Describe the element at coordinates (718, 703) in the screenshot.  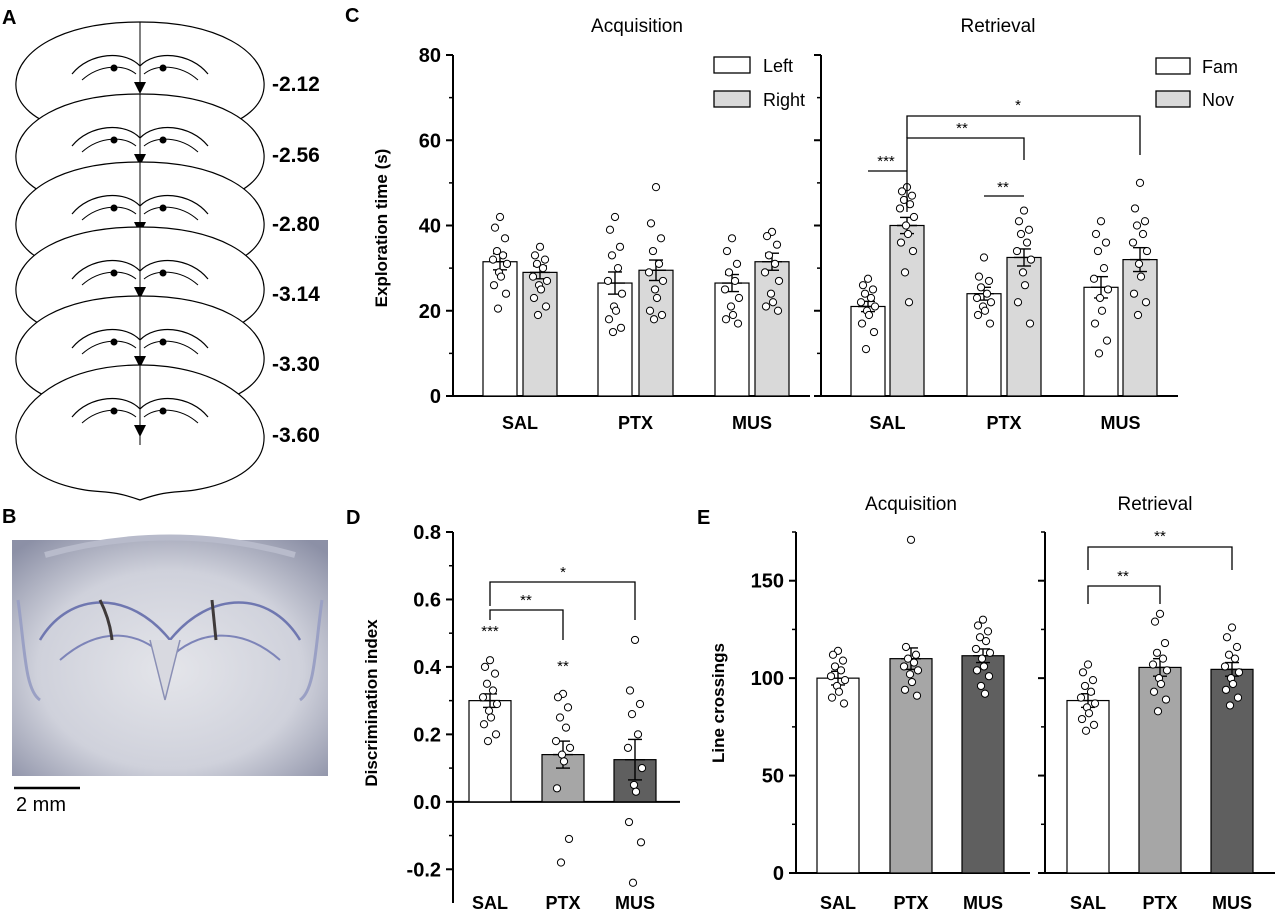
I see `panel-e-y-axis-title: Line crossings` at that location.